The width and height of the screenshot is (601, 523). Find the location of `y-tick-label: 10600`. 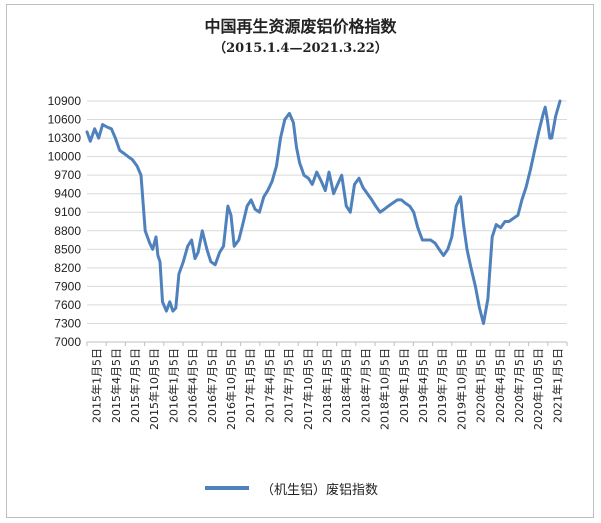

y-tick-label: 10600 is located at coordinates (65, 120).